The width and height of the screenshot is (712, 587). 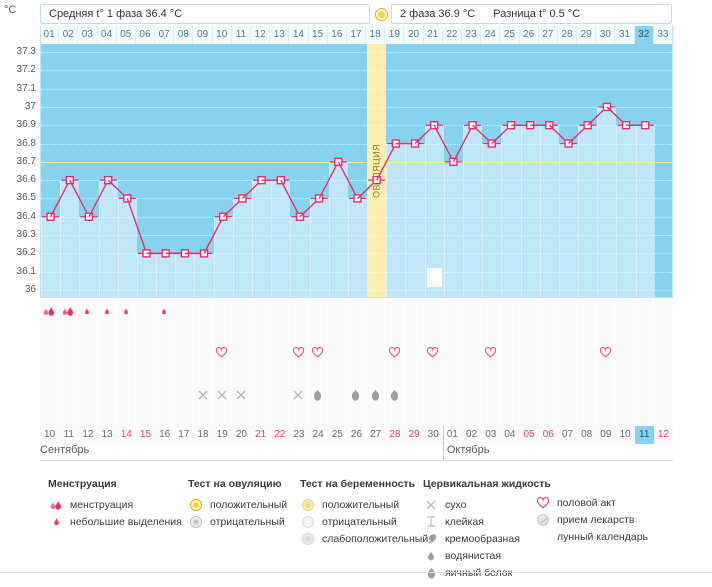 I want to click on cycle-day-16: 16, so click(x=337, y=35).